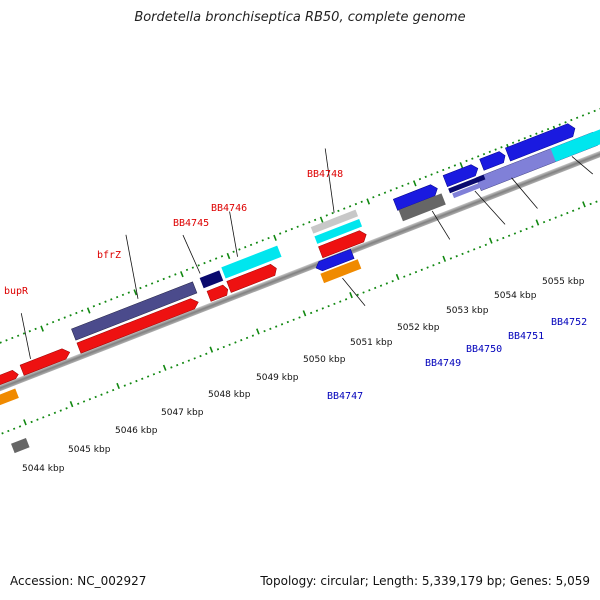 This screenshot has width=600, height=600. Describe the element at coordinates (467, 311) in the screenshot. I see `scale-tick-label: 5053 kbp` at that location.